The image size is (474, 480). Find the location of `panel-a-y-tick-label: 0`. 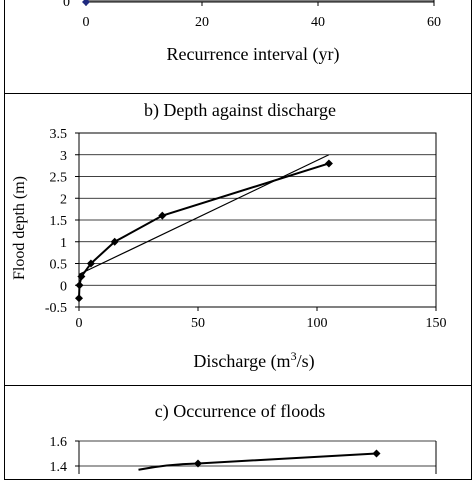

panel-a-y-tick-label: 0 is located at coordinates (66, 5).